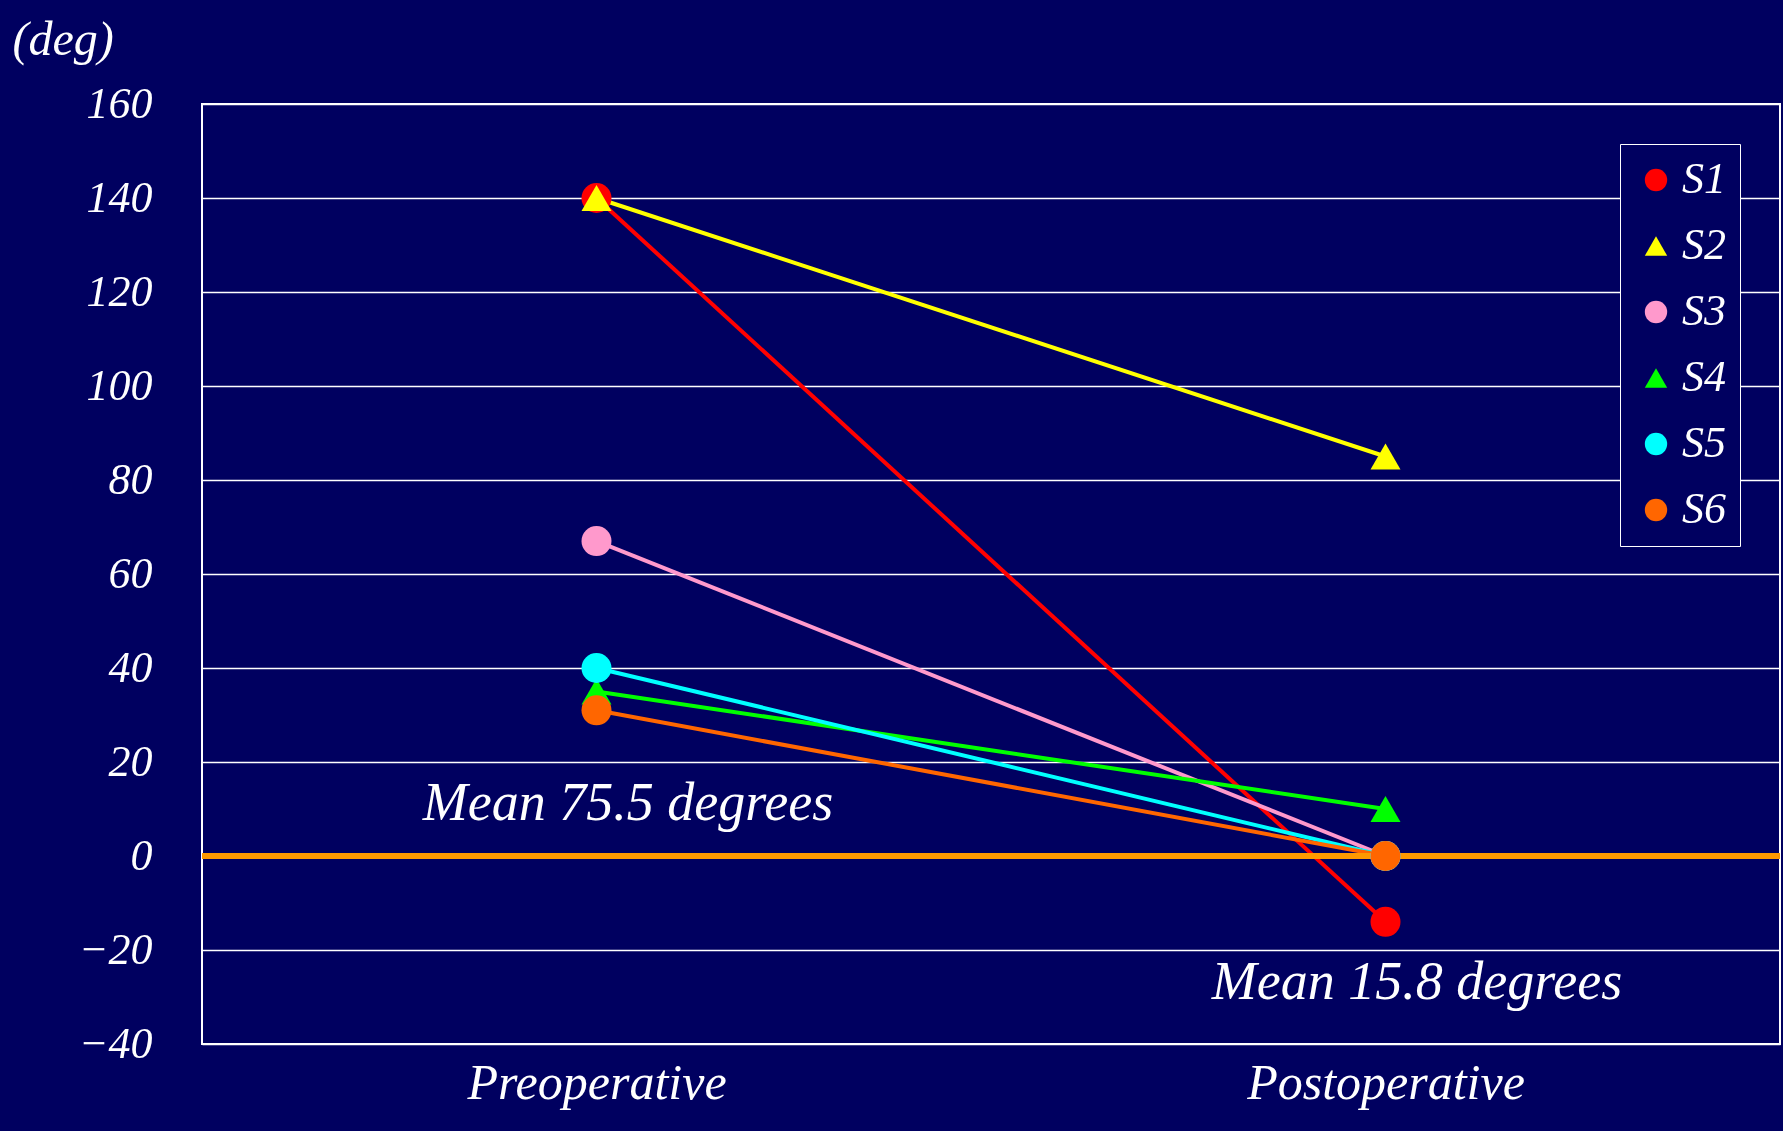 The image size is (1783, 1131). Describe the element at coordinates (130, 573) in the screenshot. I see `y-tick-label: 60` at that location.